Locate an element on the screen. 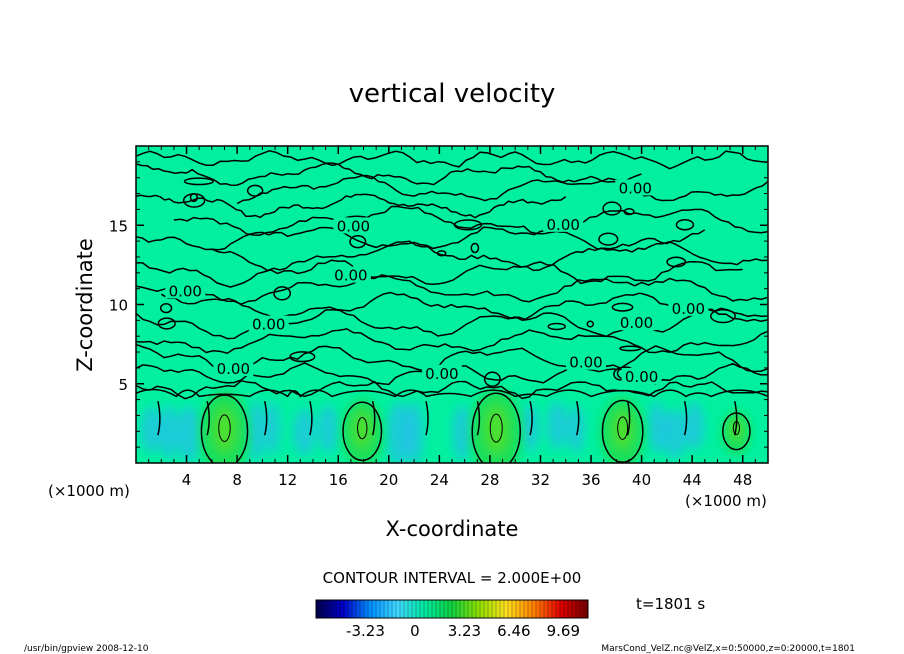 This screenshot has width=904, height=654. x-tick-label: 24 is located at coordinates (439, 480).